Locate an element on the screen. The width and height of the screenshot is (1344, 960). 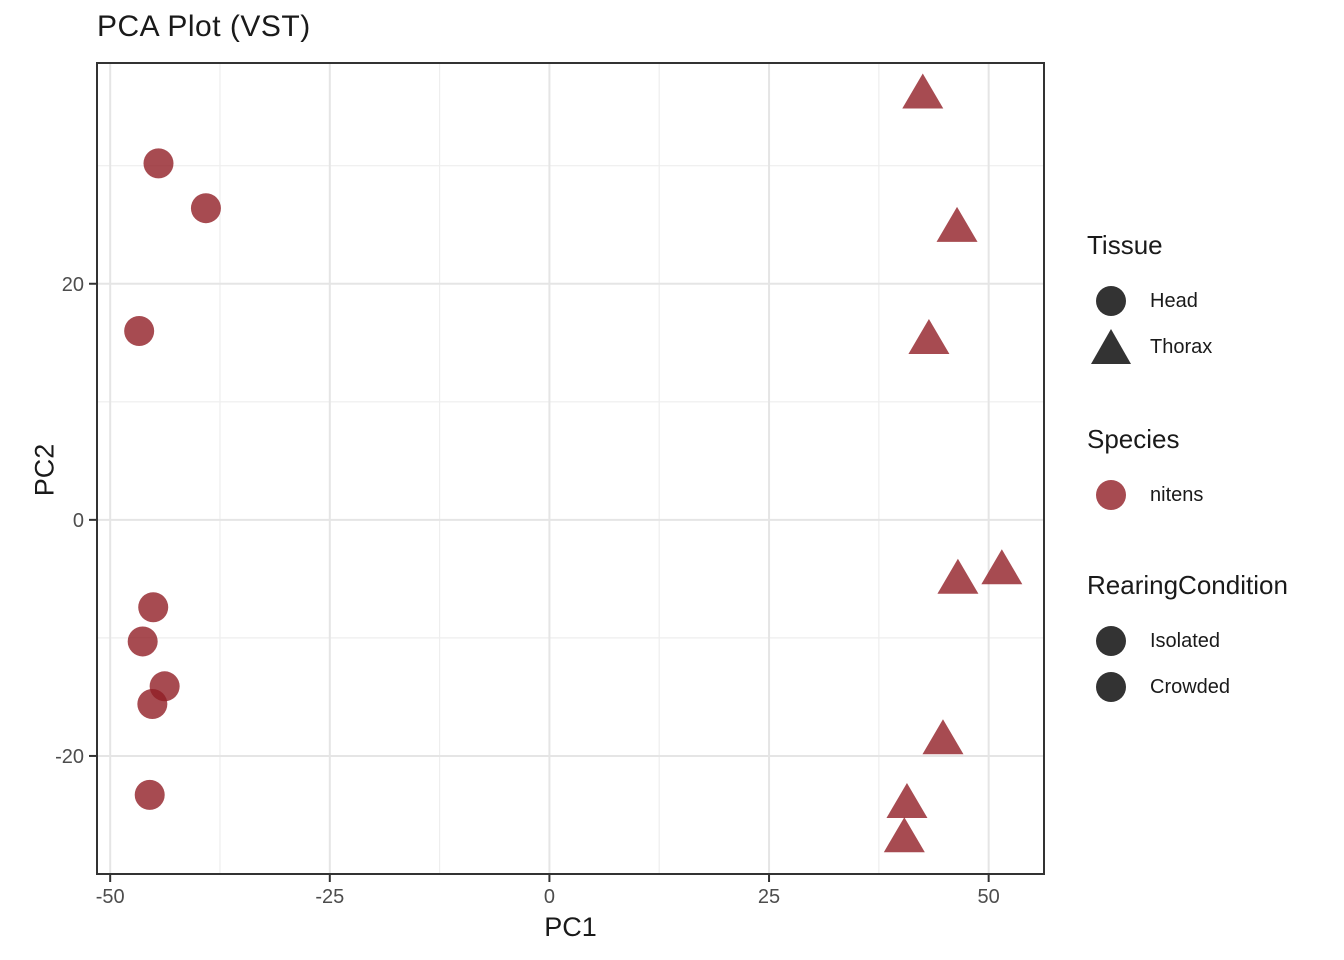
legend-item-head: Head is located at coordinates (1149, 301).